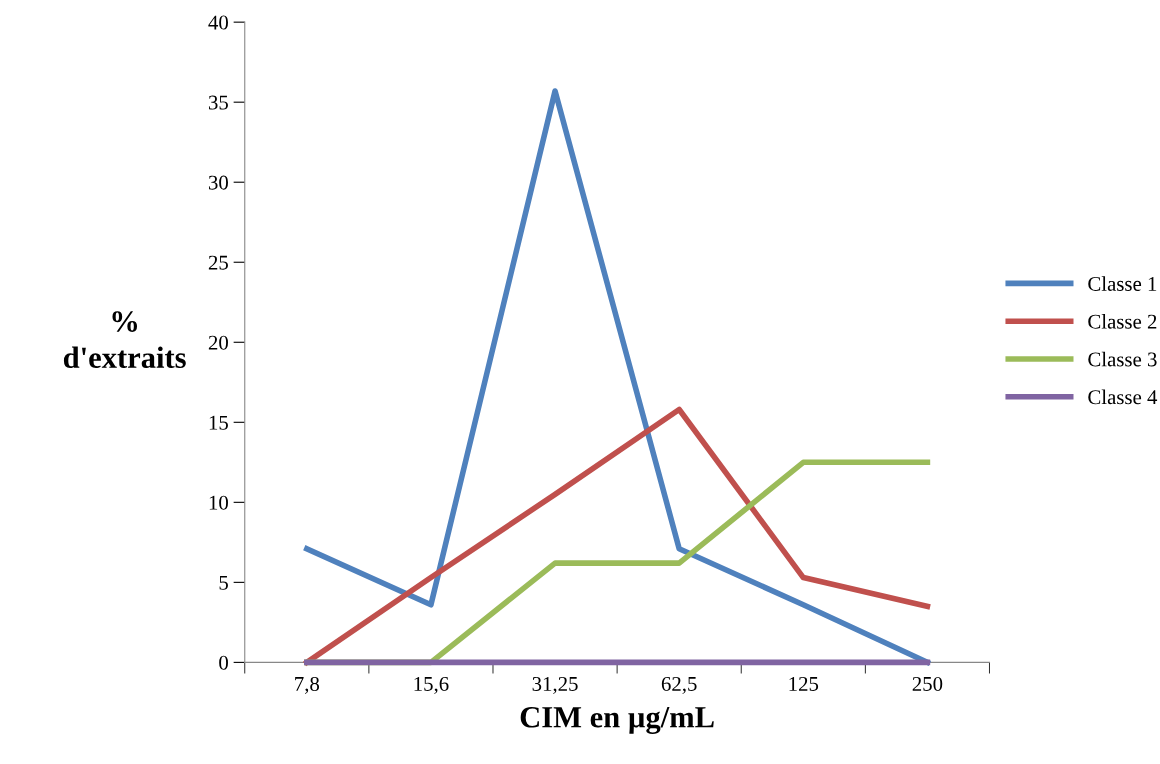 The width and height of the screenshot is (1160, 764). What do you see at coordinates (124, 340) in the screenshot?
I see `y-axis-title: % d'extraits` at bounding box center [124, 340].